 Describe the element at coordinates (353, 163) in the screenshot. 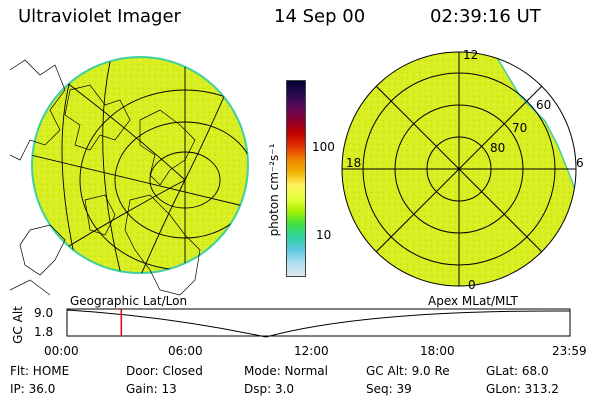

I see `mlt-label-18: 18` at that location.